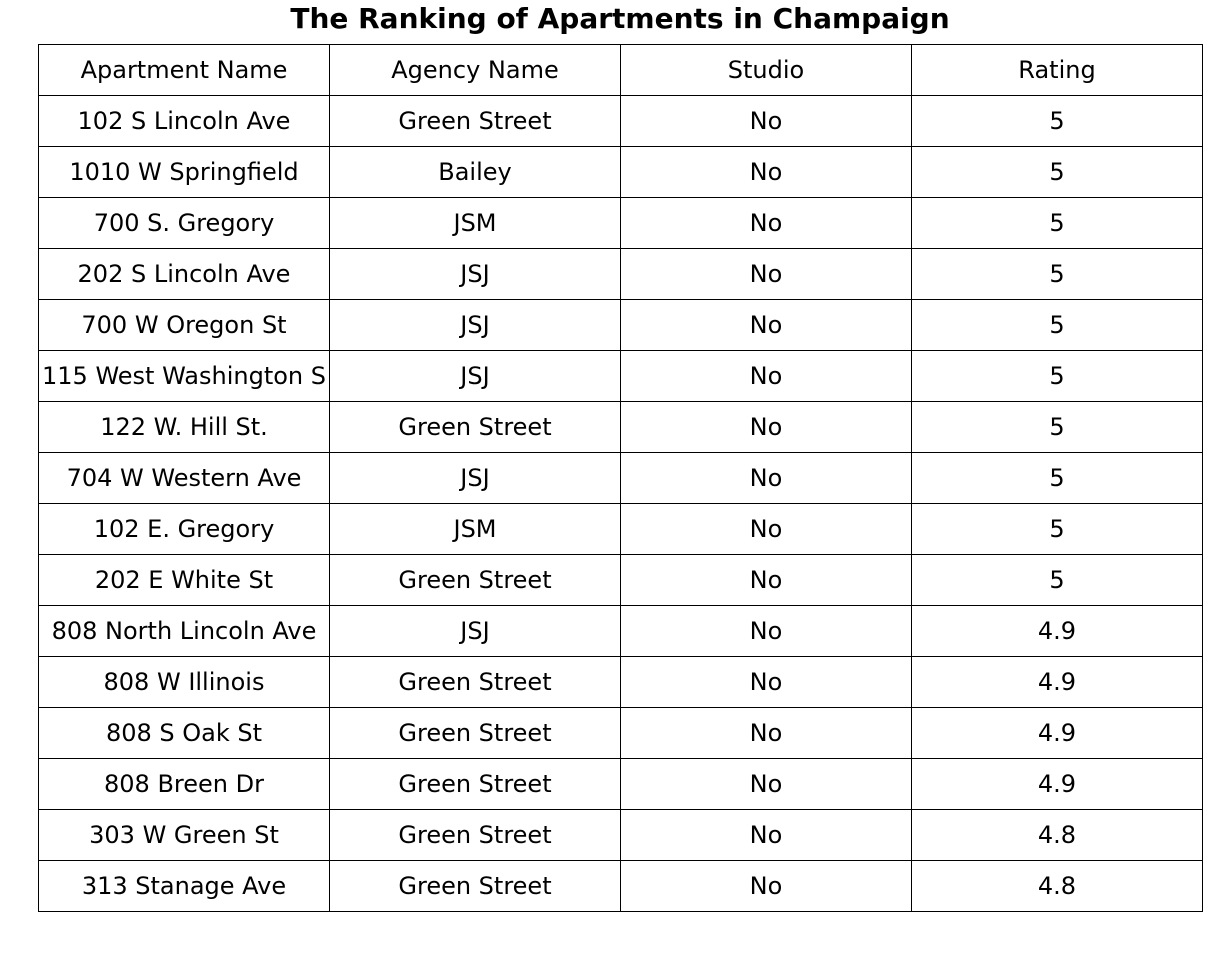 The image size is (1226, 964). I want to click on table-row: 808 W Illinois Green Street No 4.9, so click(620, 682).